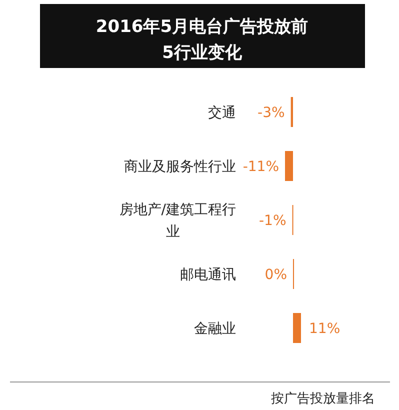 This screenshot has width=399, height=410. Describe the element at coordinates (177, 221) in the screenshot. I see `y-tick-label: 房地产/建筑工程行业` at that location.